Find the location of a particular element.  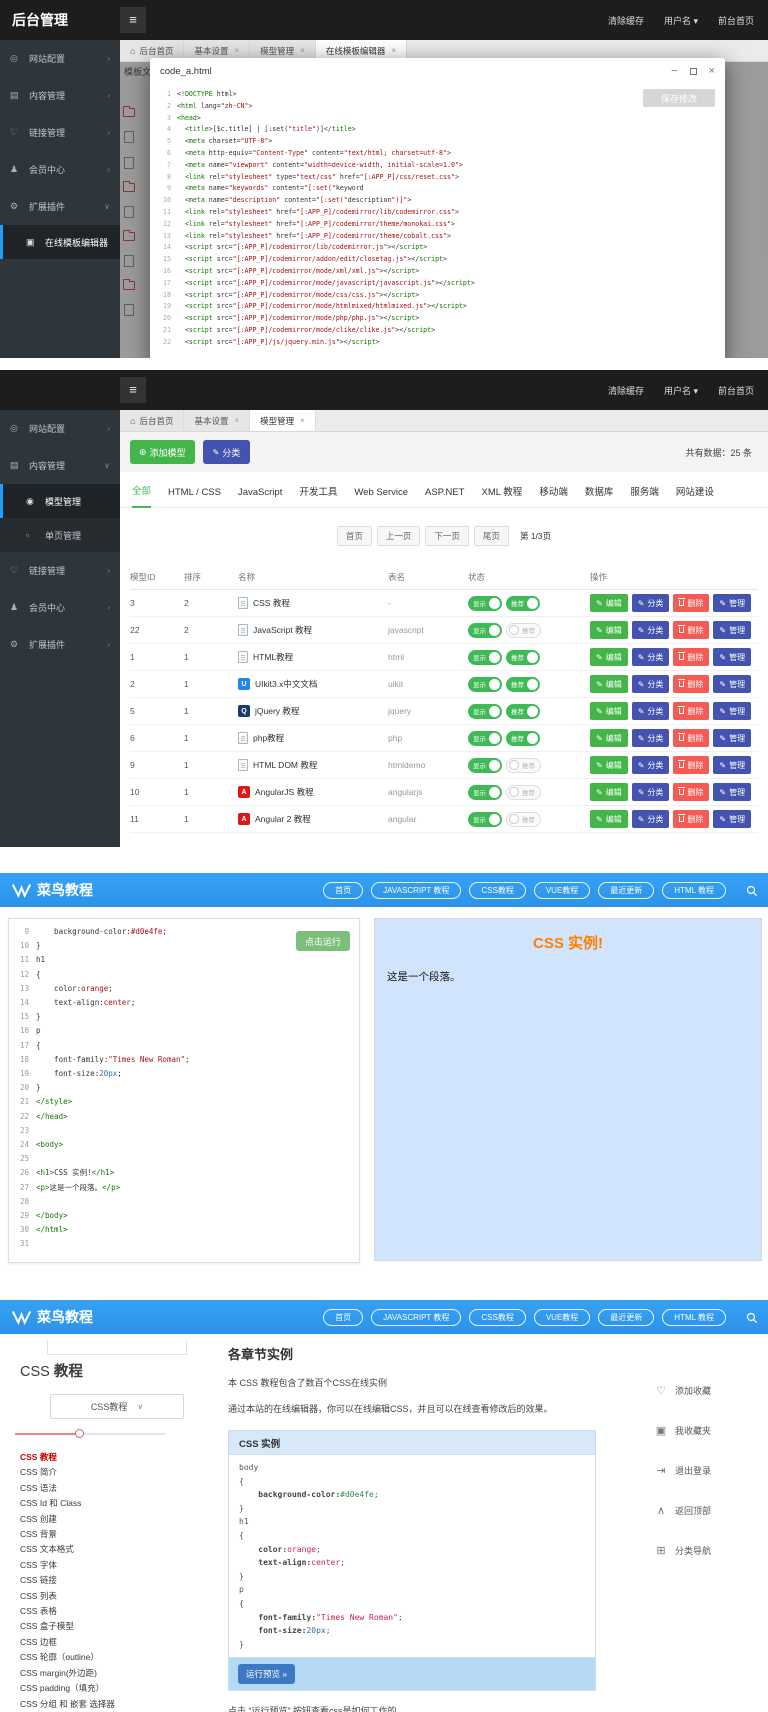

search-icon is located at coordinates (752, 1320).